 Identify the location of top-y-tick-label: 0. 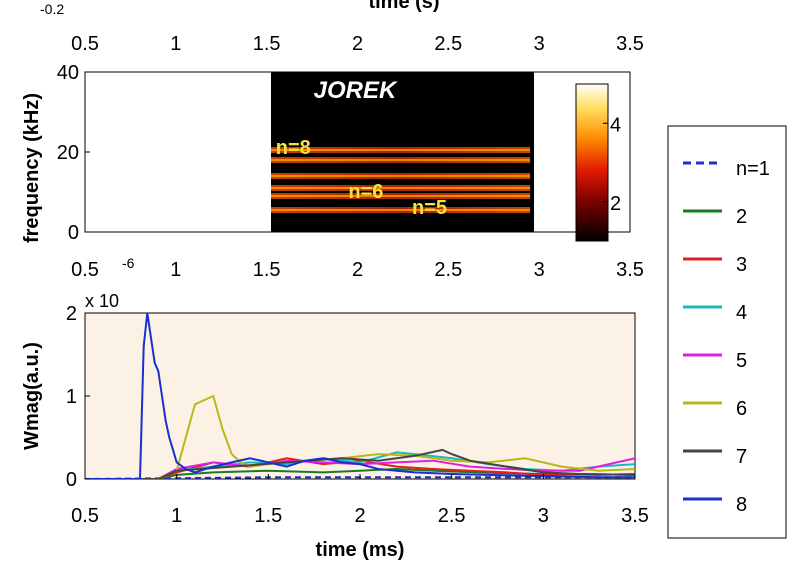
(73, 233).